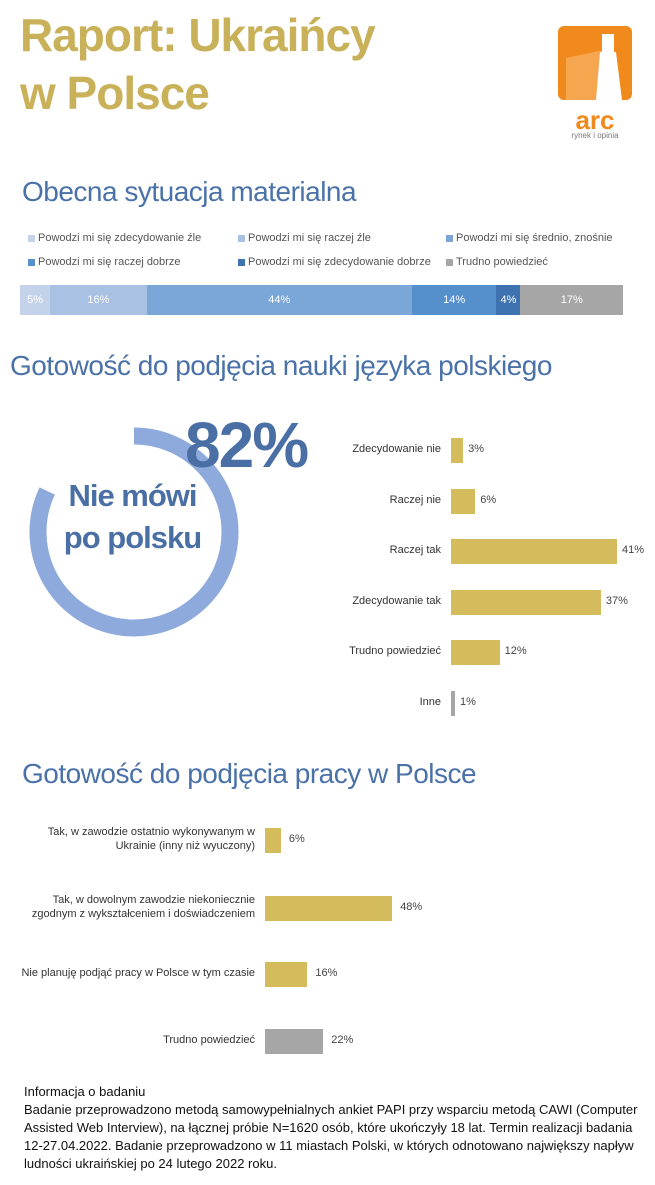  I want to click on legend-item: Powodzi mi się średnio, znośnie, so click(529, 238).